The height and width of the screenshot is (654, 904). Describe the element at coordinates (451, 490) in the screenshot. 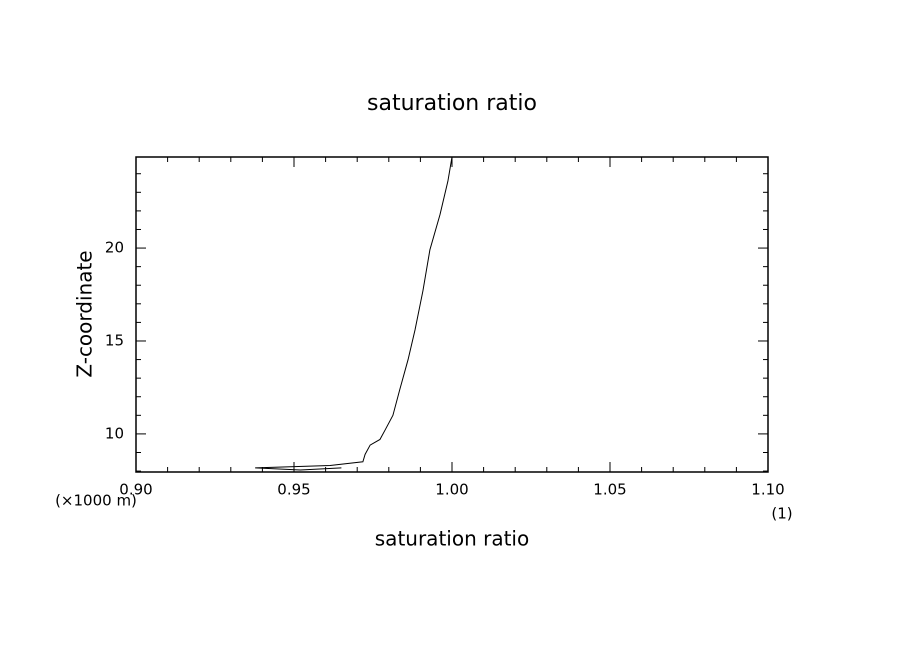

I see `x-tick-label: 1.00` at that location.